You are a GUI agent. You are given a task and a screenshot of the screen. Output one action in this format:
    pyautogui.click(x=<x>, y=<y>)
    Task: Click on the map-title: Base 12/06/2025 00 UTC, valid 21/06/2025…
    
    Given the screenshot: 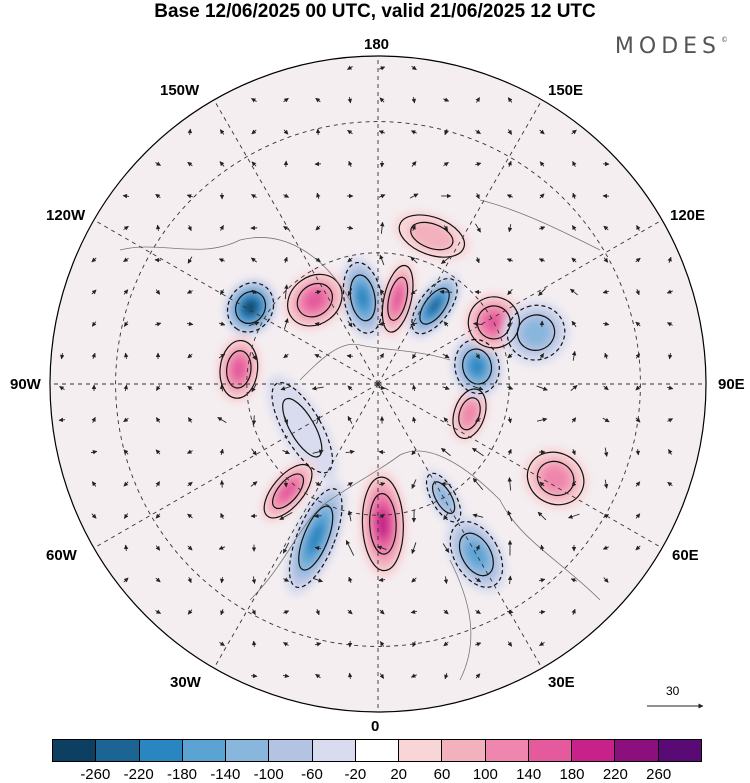 What is the action you would take?
    pyautogui.click(x=375, y=11)
    